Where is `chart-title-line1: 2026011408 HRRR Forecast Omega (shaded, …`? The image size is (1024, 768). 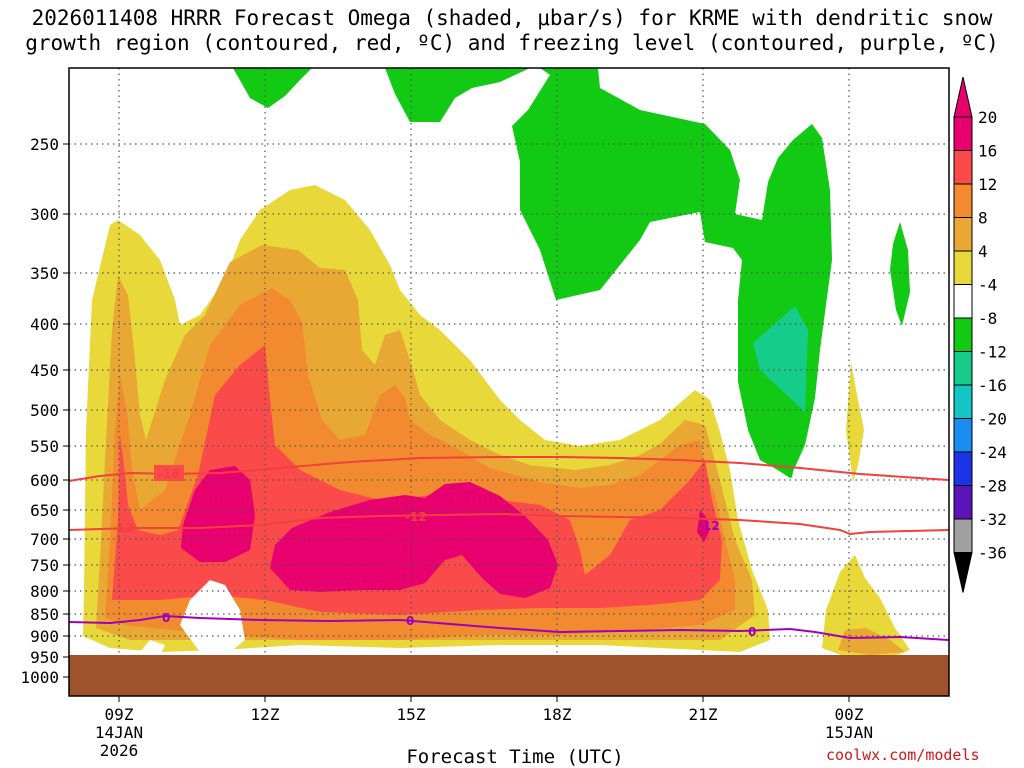 chart-title-line1: 2026011408 HRRR Forecast Omega (shaded, … is located at coordinates (512, 18).